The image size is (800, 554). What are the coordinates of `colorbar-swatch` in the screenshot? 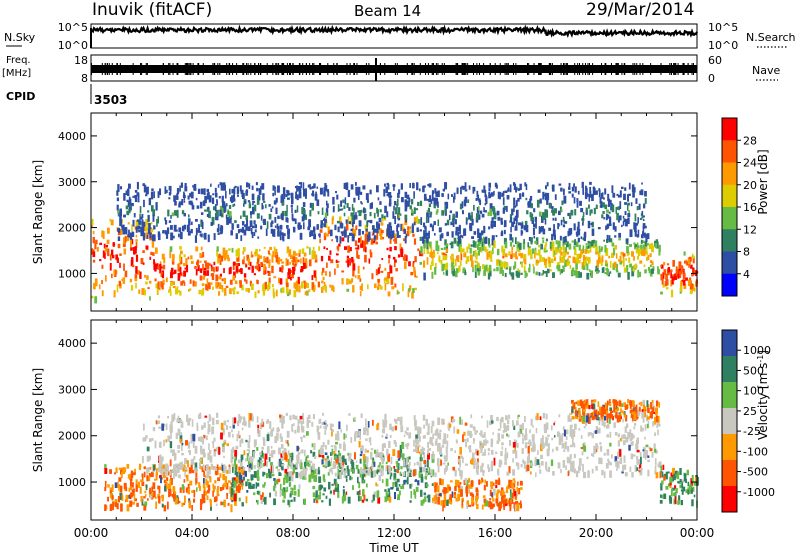 It's located at (729, 218).